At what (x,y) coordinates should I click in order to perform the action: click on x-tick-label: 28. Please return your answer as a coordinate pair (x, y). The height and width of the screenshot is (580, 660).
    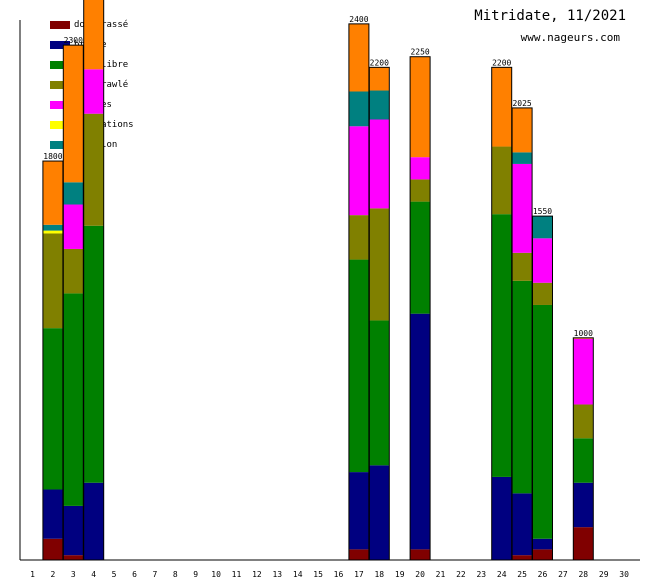
    Looking at the image, I should click on (583, 574).